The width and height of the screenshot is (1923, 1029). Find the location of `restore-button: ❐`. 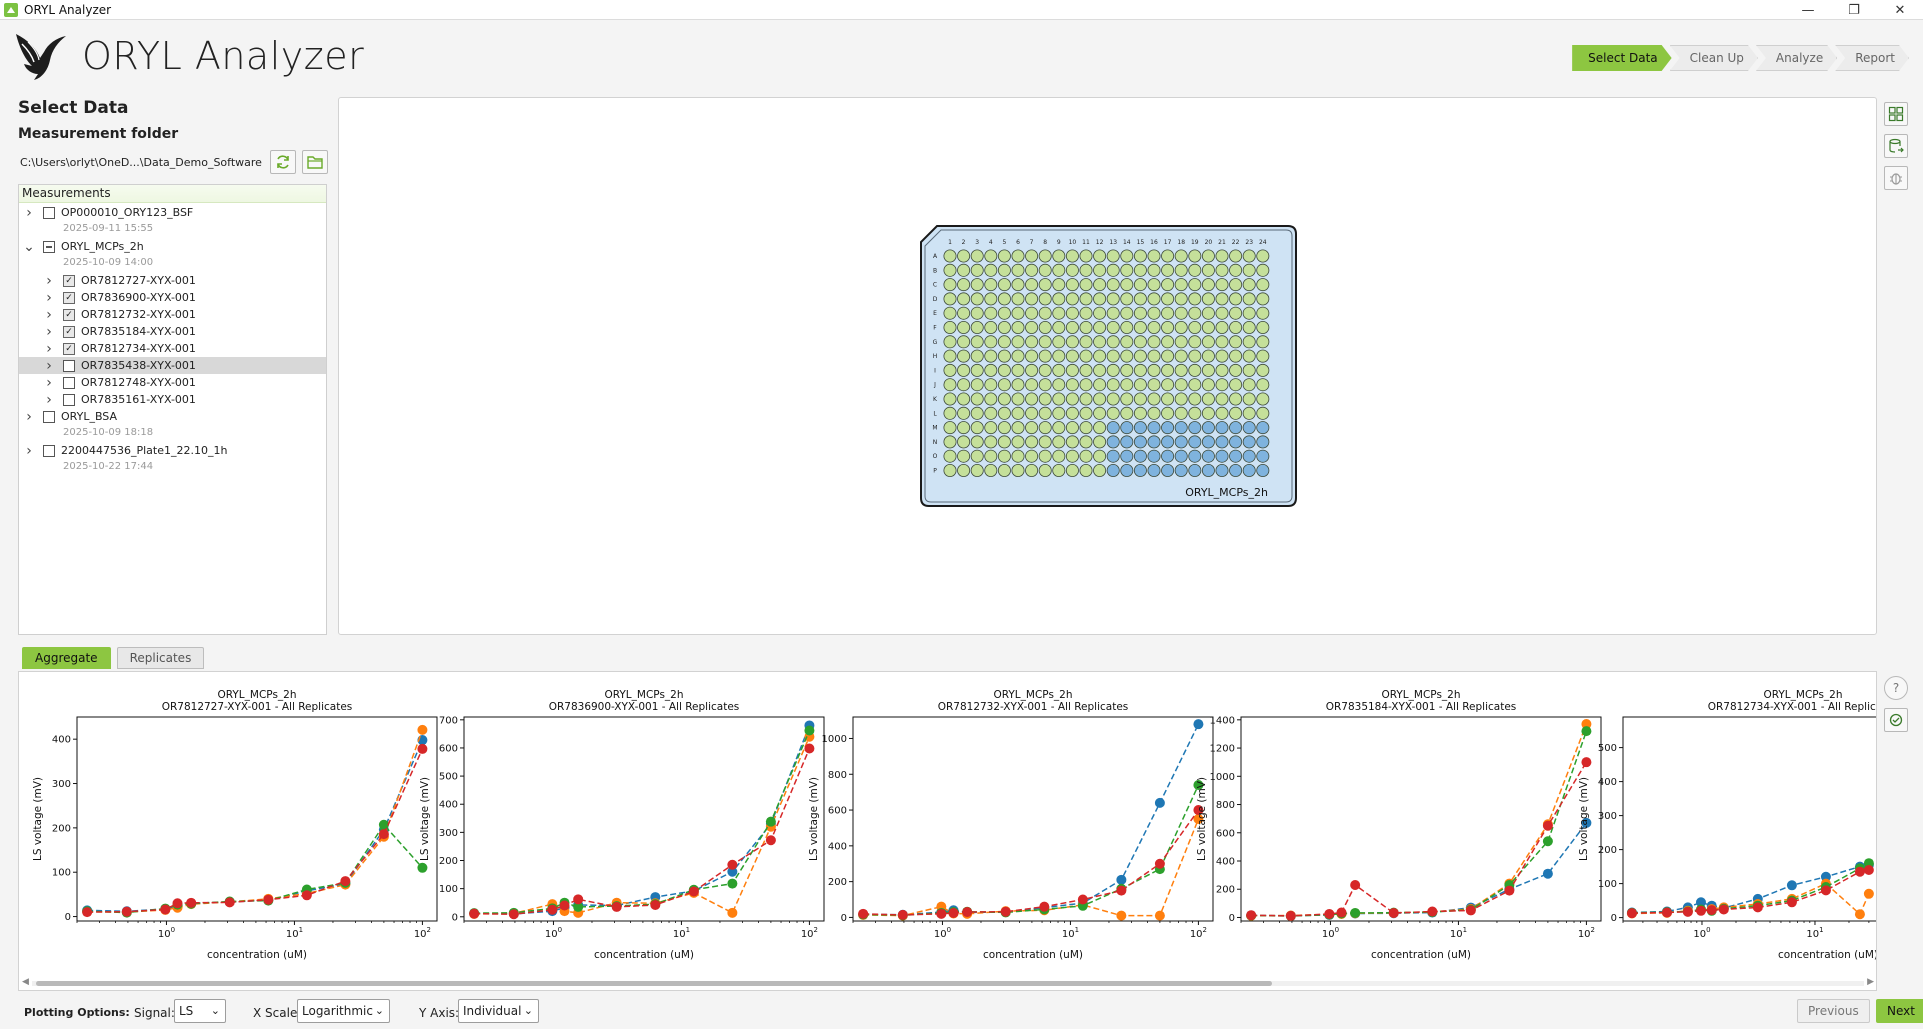

restore-button: ❐ is located at coordinates (1854, 10).